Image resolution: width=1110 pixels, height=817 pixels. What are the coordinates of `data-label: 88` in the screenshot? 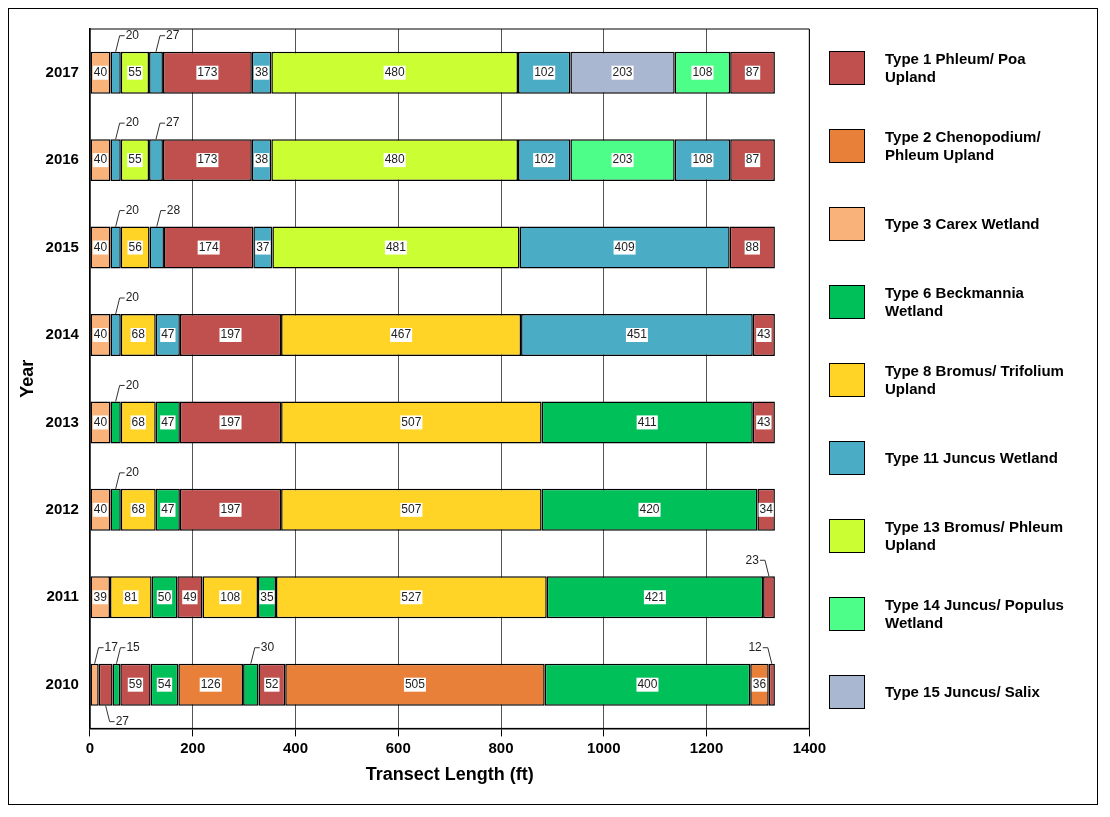 It's located at (752, 246).